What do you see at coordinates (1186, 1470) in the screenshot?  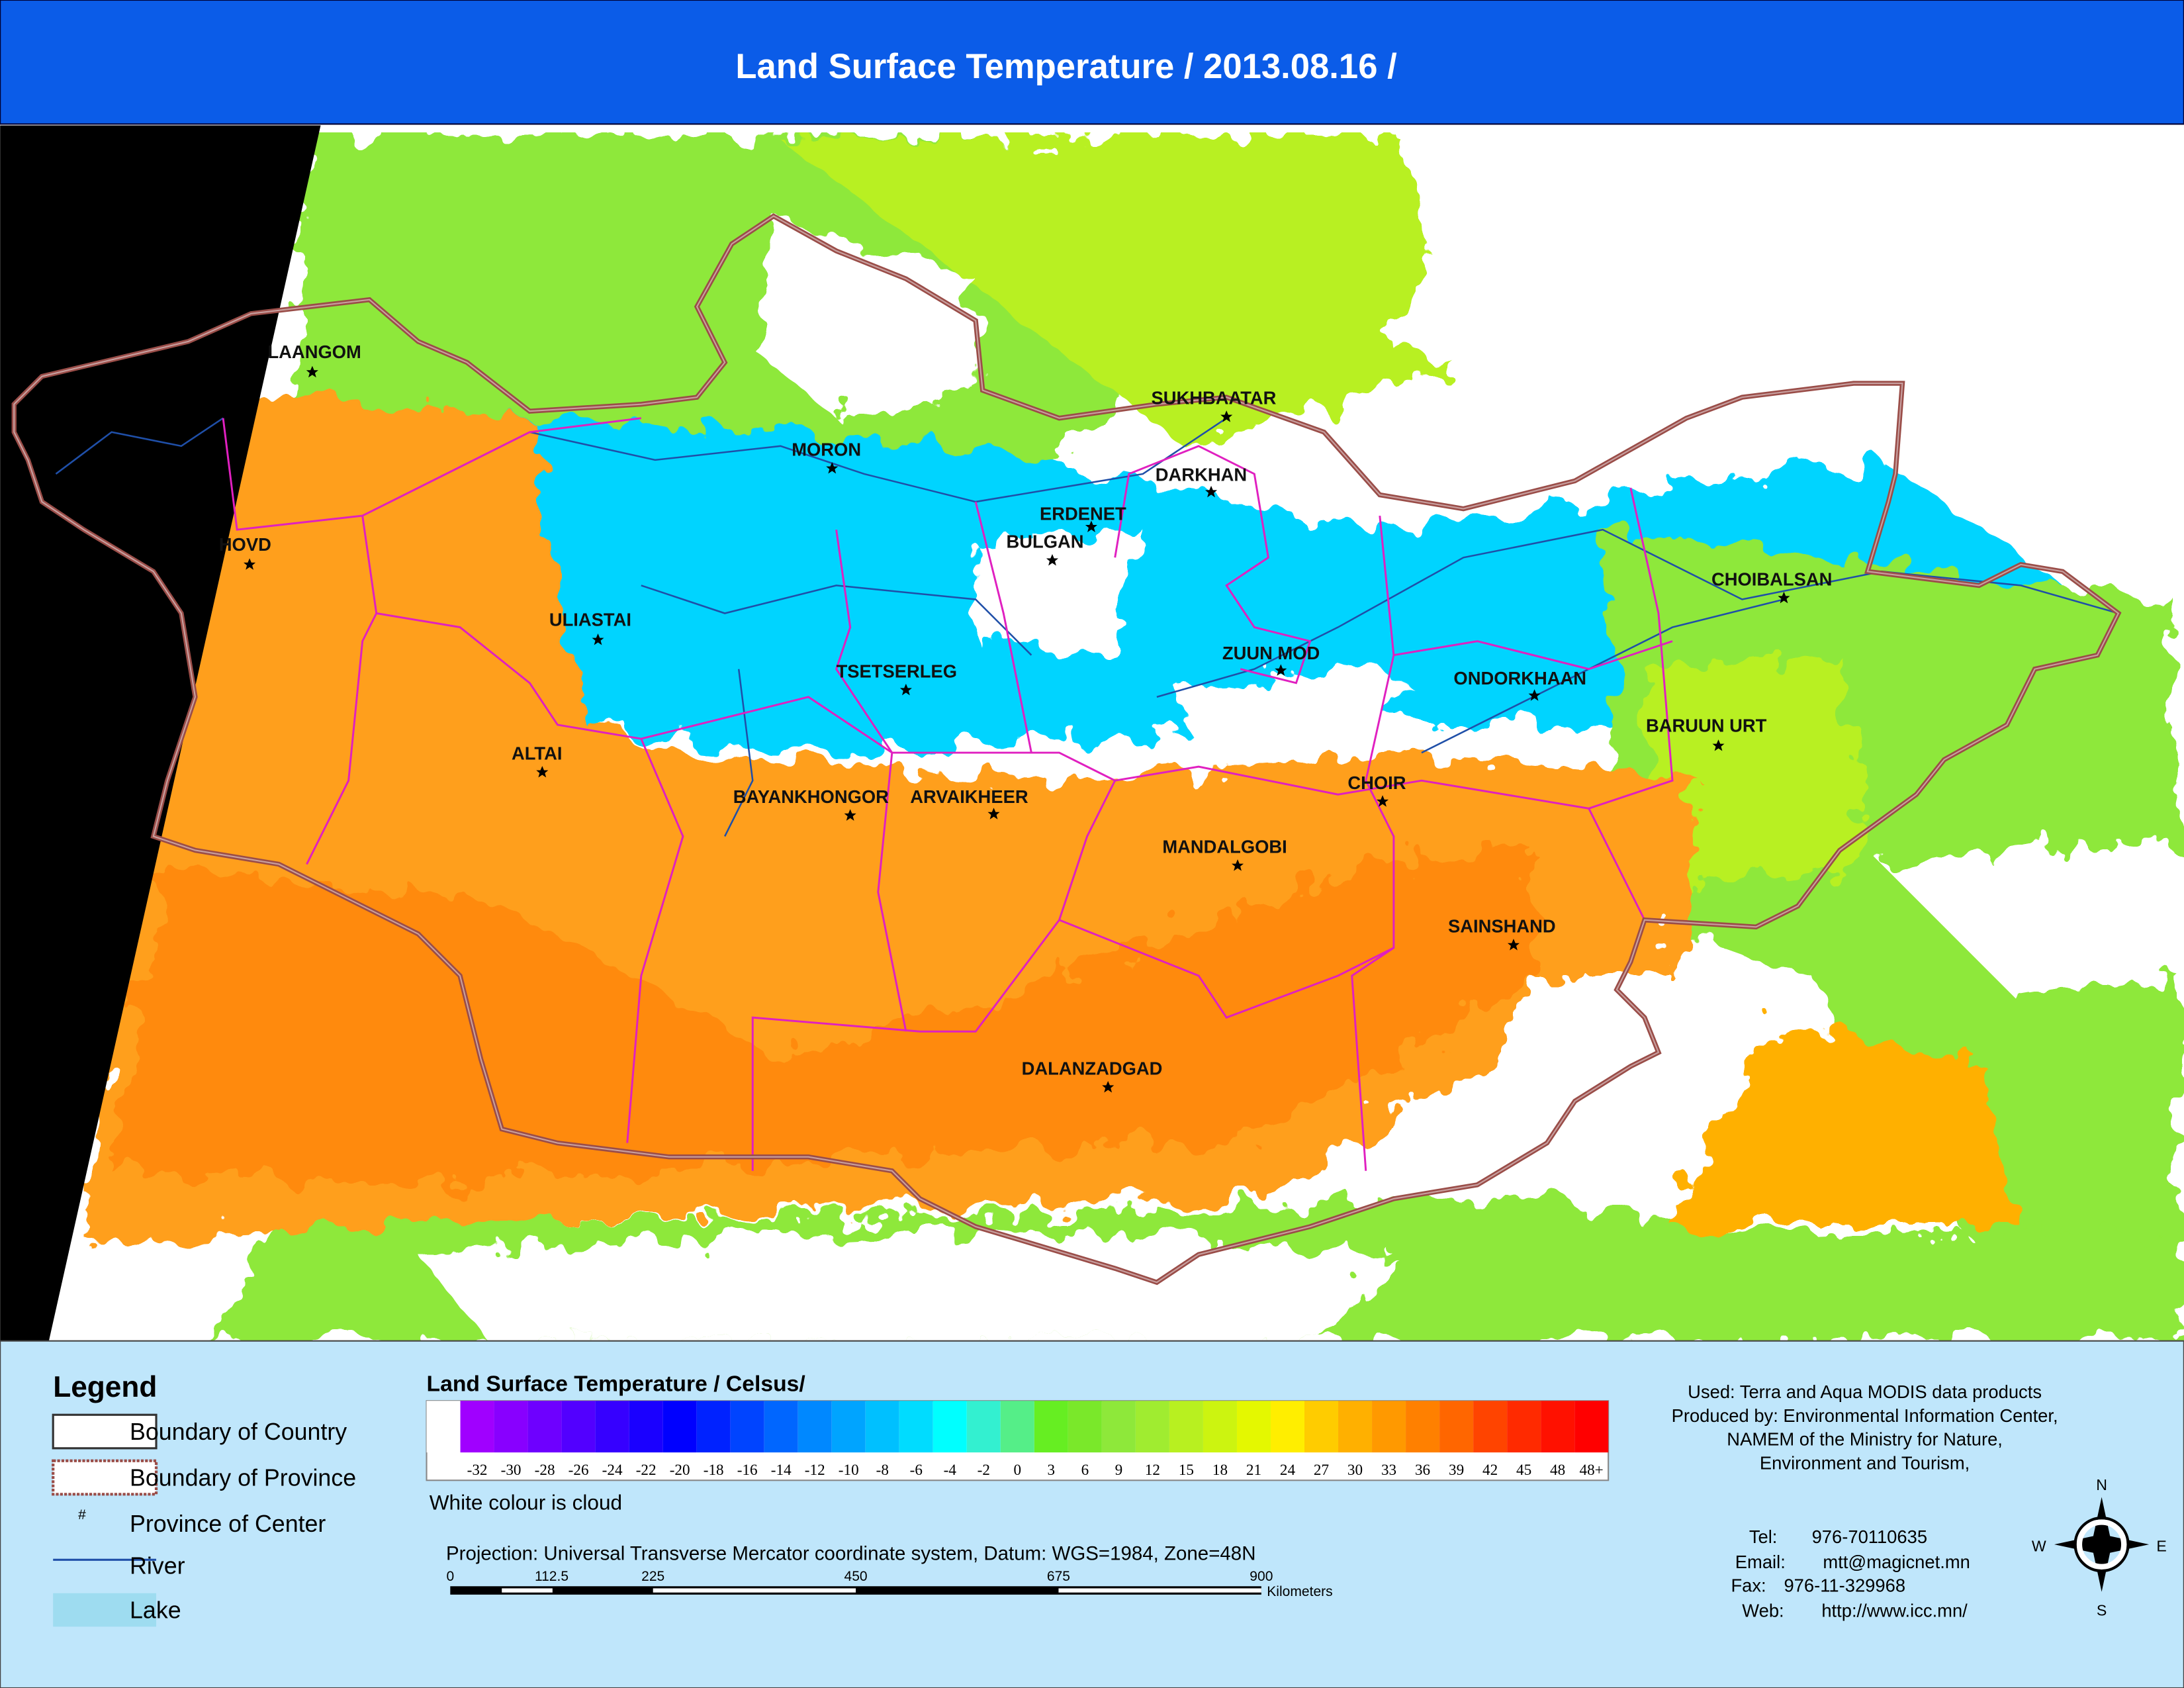 I see `colorbar-label: 15` at bounding box center [1186, 1470].